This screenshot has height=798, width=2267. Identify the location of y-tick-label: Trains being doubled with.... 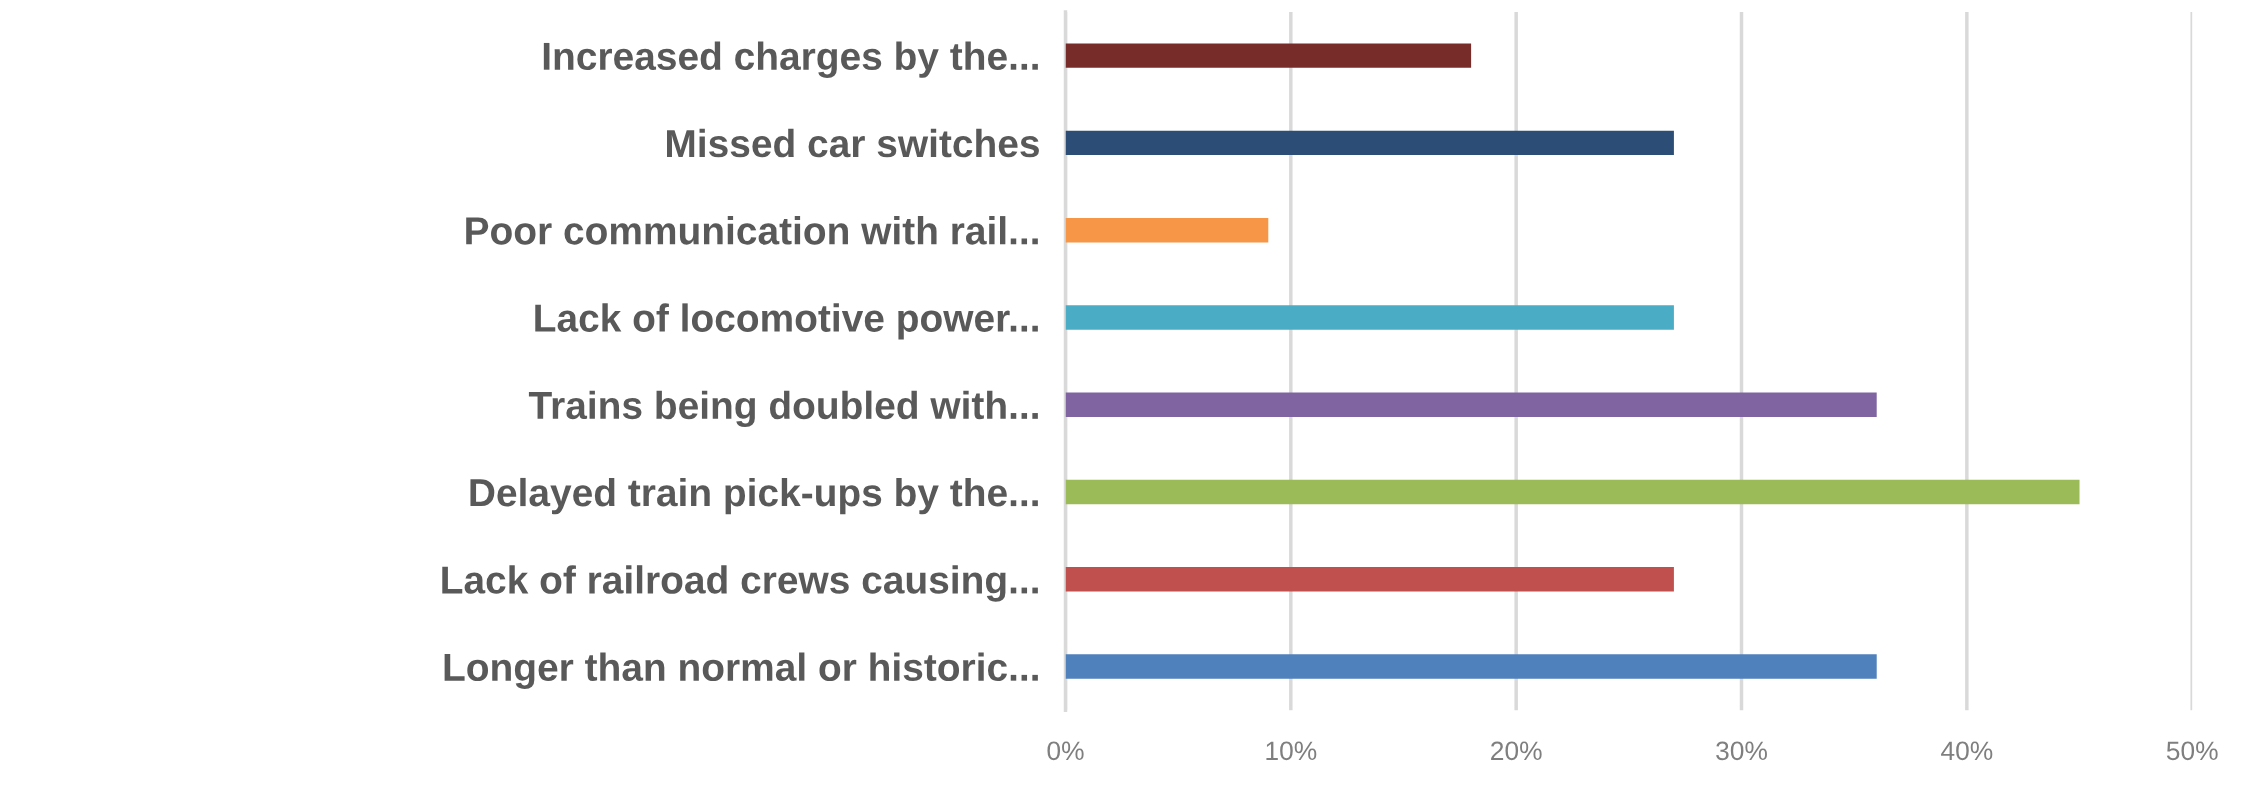
(783, 409).